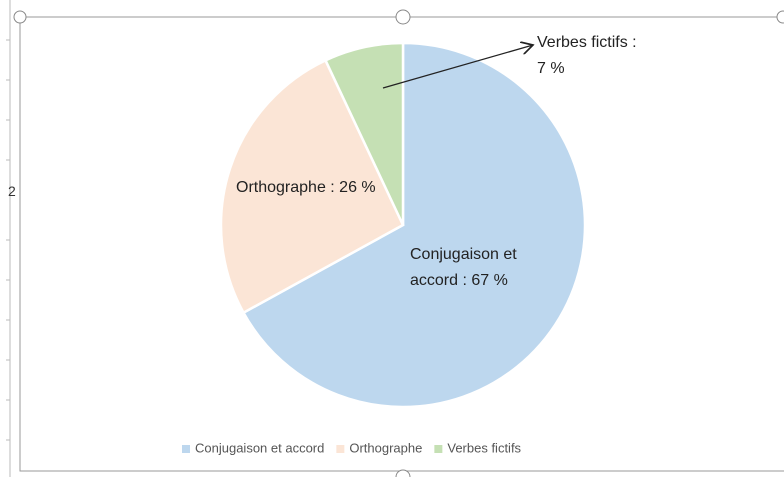  I want to click on sheet-ruler, so click(8, 238).